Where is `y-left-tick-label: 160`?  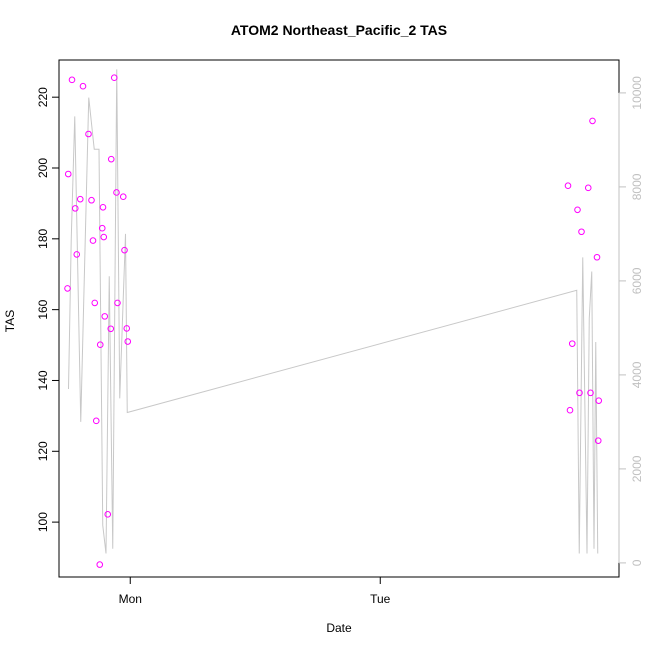
y-left-tick-label: 160 is located at coordinates (43, 309).